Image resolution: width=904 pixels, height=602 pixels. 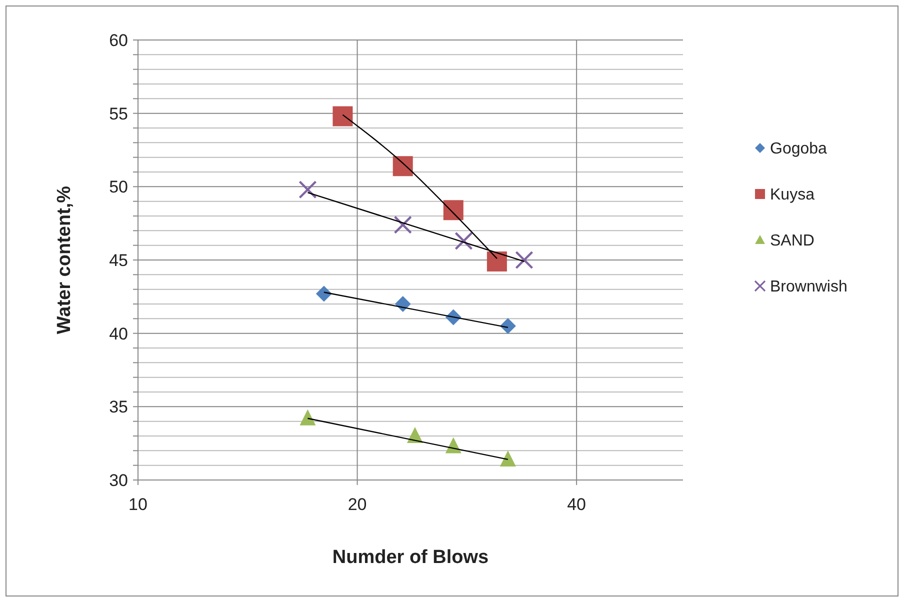 What do you see at coordinates (576, 504) in the screenshot?
I see `x-tick-label: 40` at bounding box center [576, 504].